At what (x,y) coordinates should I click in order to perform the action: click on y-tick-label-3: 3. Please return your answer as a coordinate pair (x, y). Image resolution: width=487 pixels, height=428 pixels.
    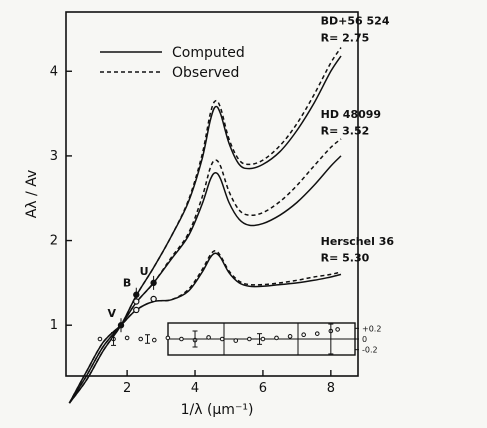
    Looking at the image, I should click on (54, 156).